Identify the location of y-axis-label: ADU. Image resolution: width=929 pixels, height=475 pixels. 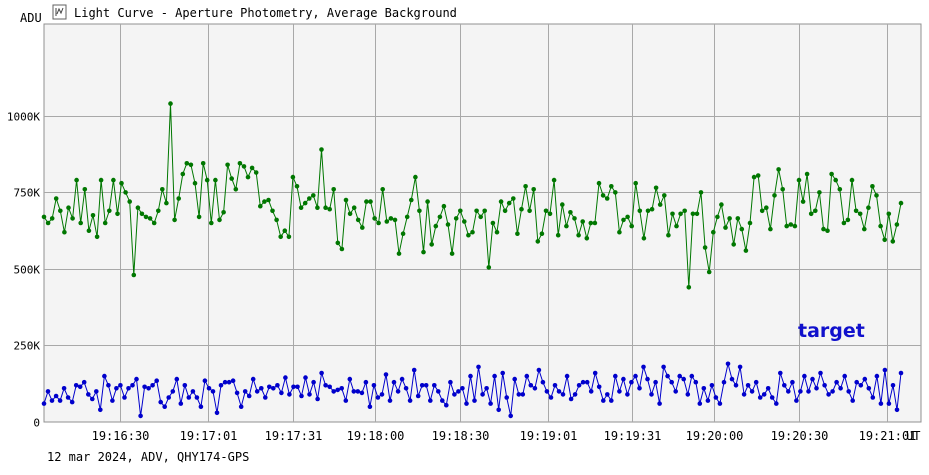
(31, 18).